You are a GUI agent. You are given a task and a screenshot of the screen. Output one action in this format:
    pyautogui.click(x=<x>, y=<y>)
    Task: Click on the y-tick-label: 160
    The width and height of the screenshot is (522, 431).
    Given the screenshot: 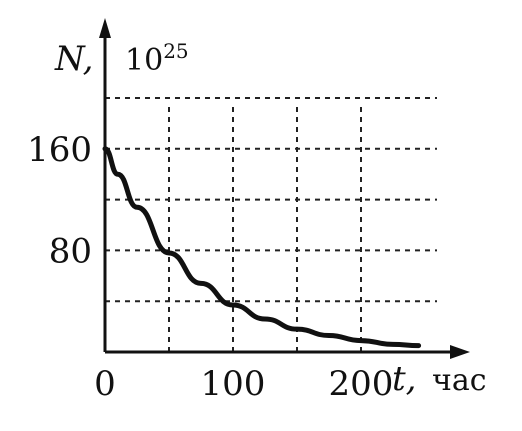 What is the action you would take?
    pyautogui.click(x=59, y=150)
    